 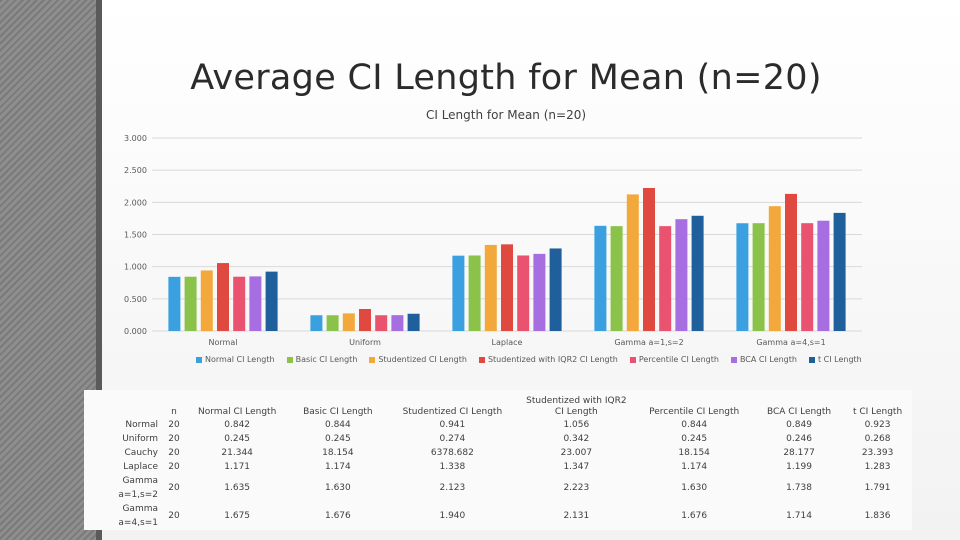 I want to click on legend-label: Studentized with IQR2 CI Length, so click(x=552, y=359).